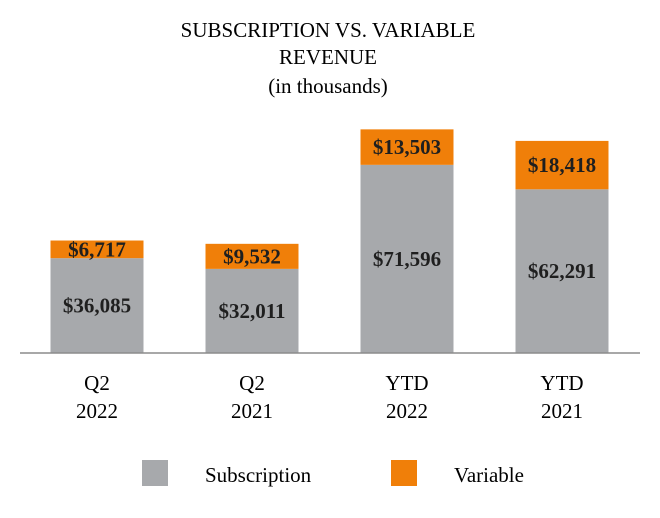  Describe the element at coordinates (97, 383) in the screenshot. I see `category-label-0-line1: Q2` at that location.